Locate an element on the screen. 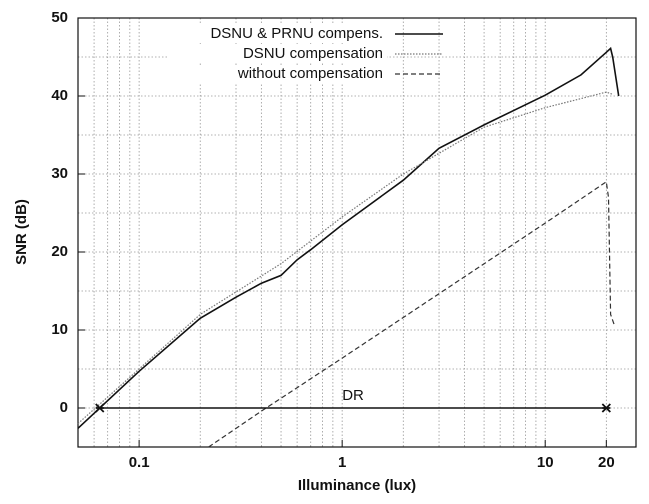 The image size is (649, 504). legend-label: without compensation is located at coordinates (310, 73).